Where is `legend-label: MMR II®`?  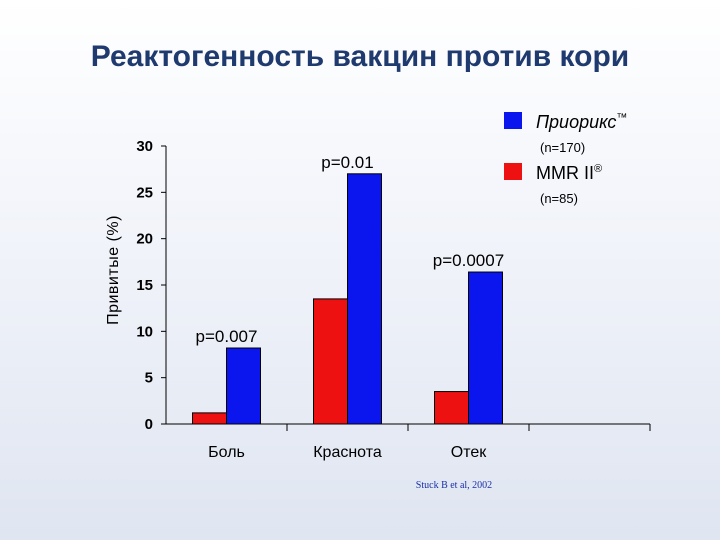 legend-label: MMR II® is located at coordinates (569, 173).